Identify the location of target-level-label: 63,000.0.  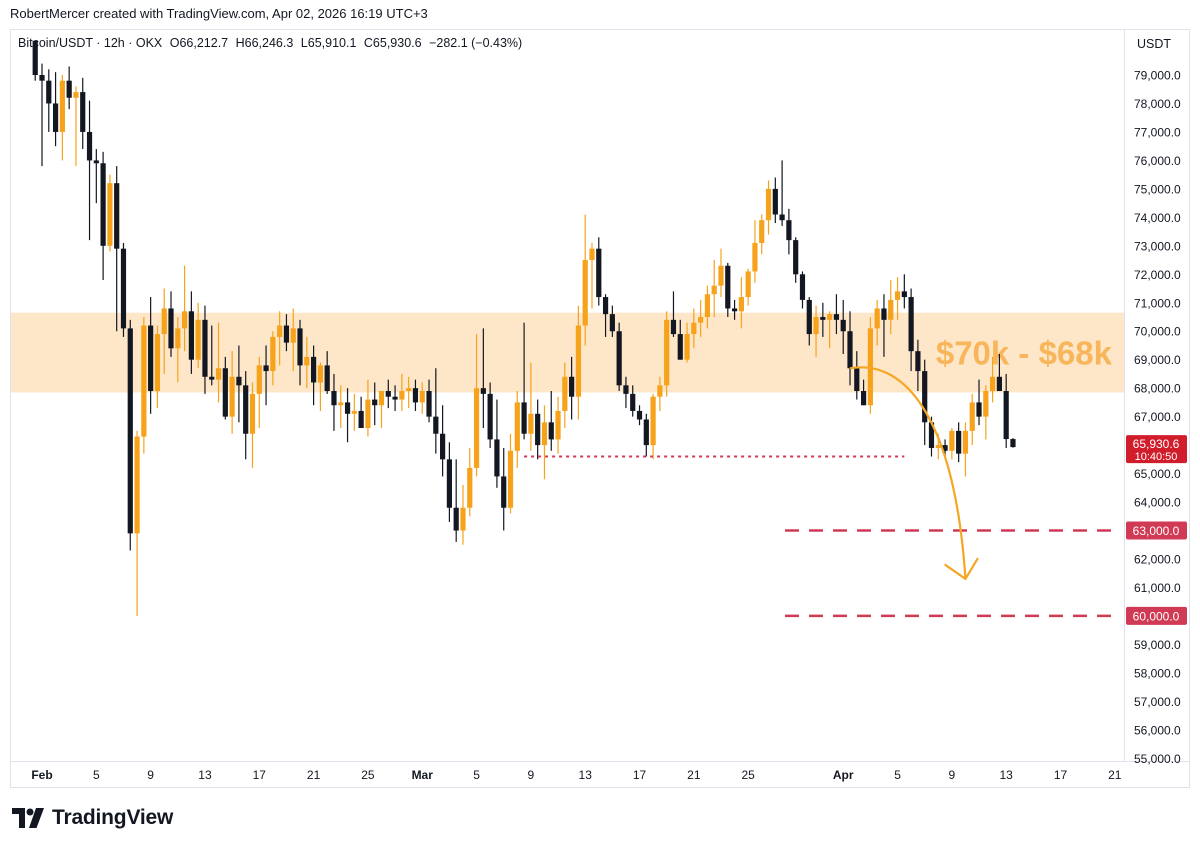
(1156, 531).